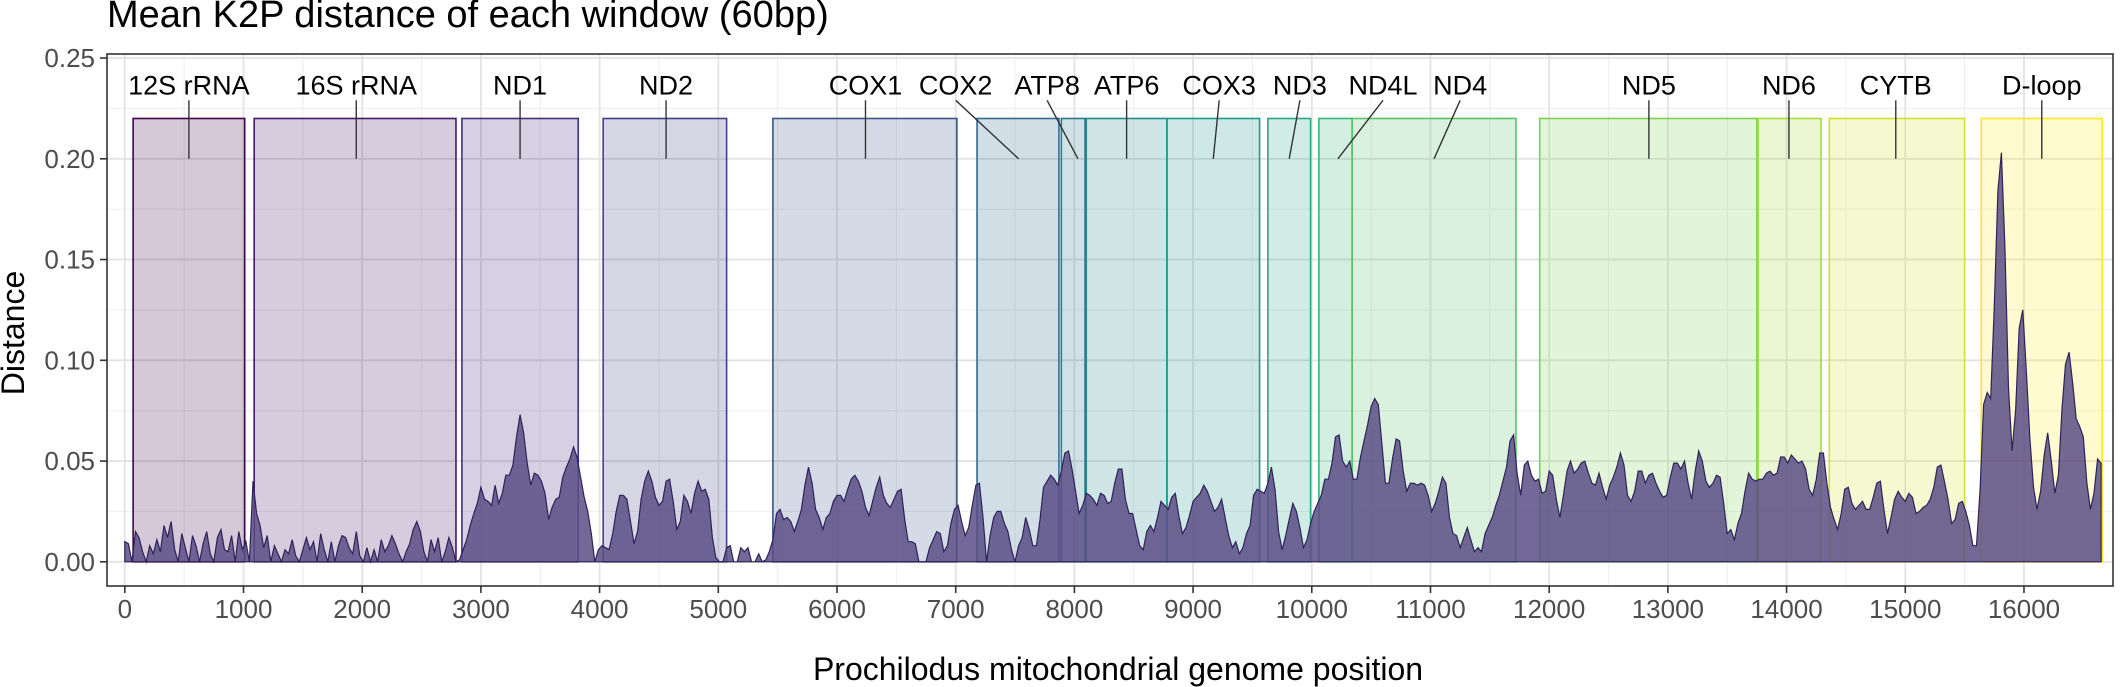 This screenshot has height=687, width=2128. Describe the element at coordinates (1074, 609) in the screenshot. I see `x-tick-label: 8000` at that location.